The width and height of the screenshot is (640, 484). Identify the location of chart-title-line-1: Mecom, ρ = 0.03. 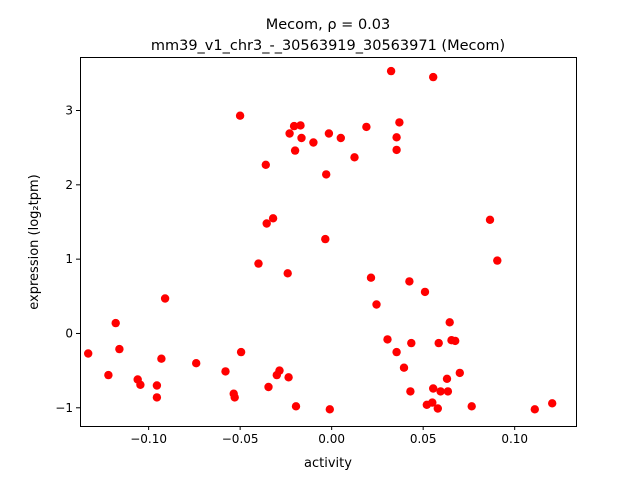
(328, 25).